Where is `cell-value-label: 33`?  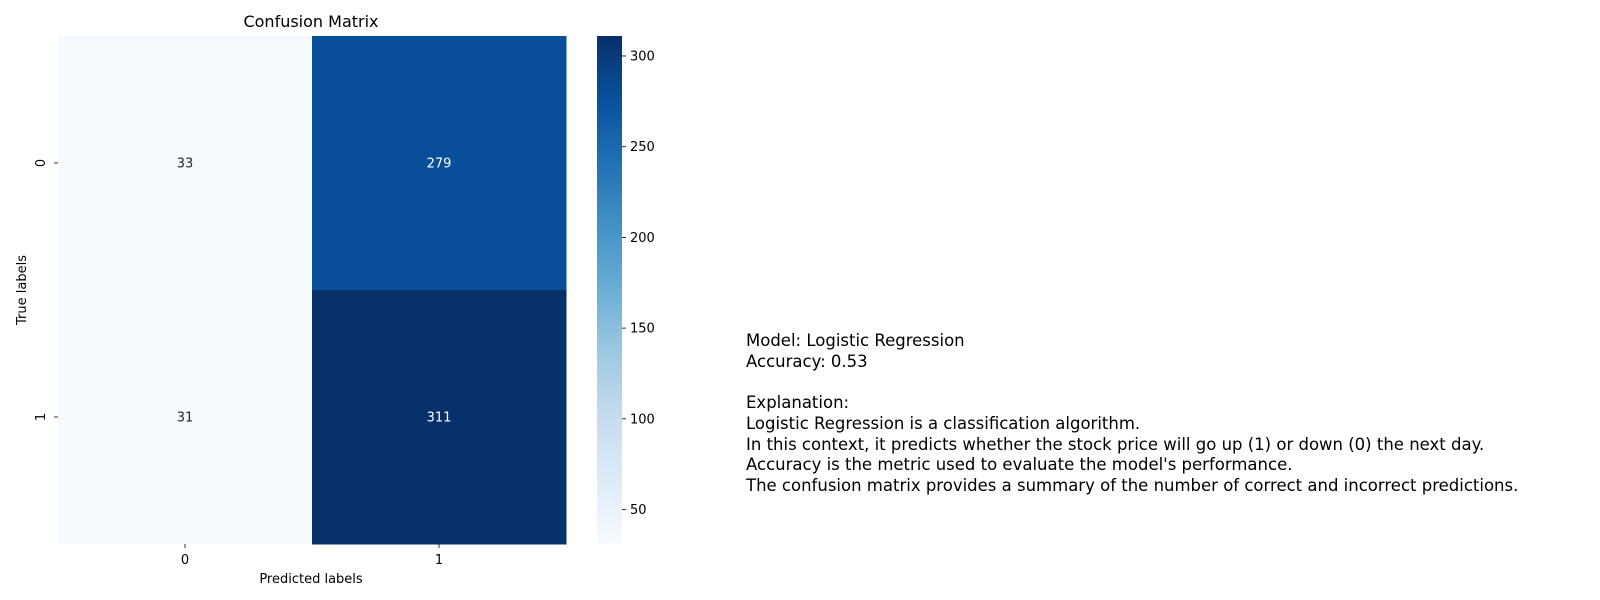
cell-value-label: 33 is located at coordinates (185, 164).